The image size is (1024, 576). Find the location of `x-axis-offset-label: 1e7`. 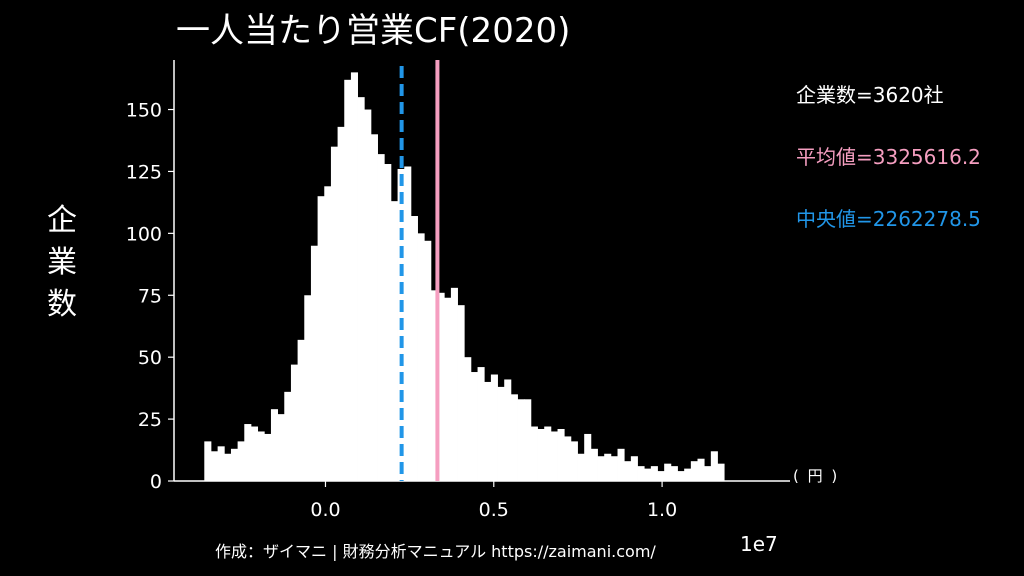

x-axis-offset-label: 1e7 is located at coordinates (759, 544).